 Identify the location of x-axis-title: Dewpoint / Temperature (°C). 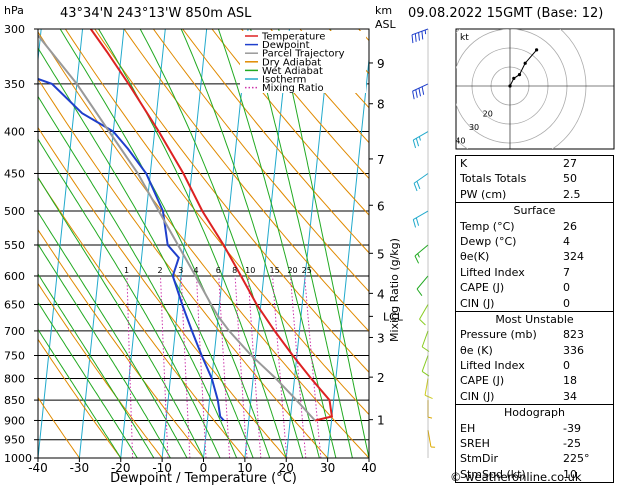
(203, 478).